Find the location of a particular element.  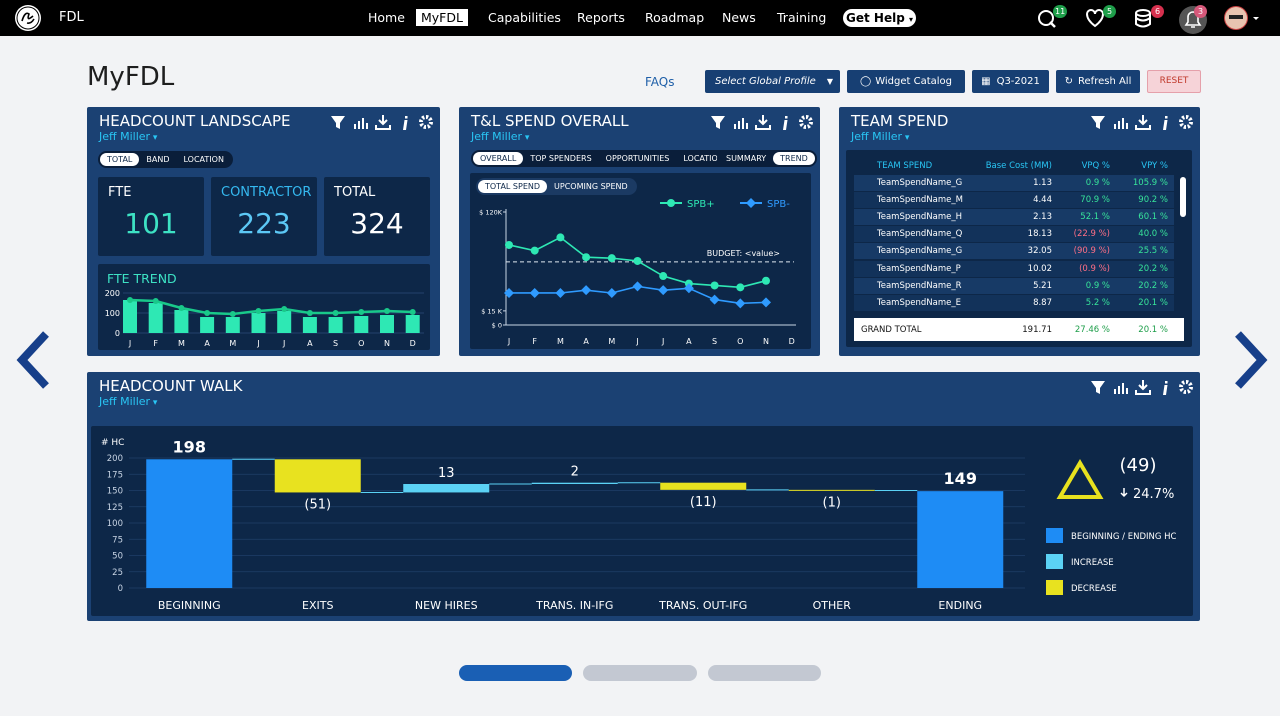

kpi-label: FTE is located at coordinates (120, 192).